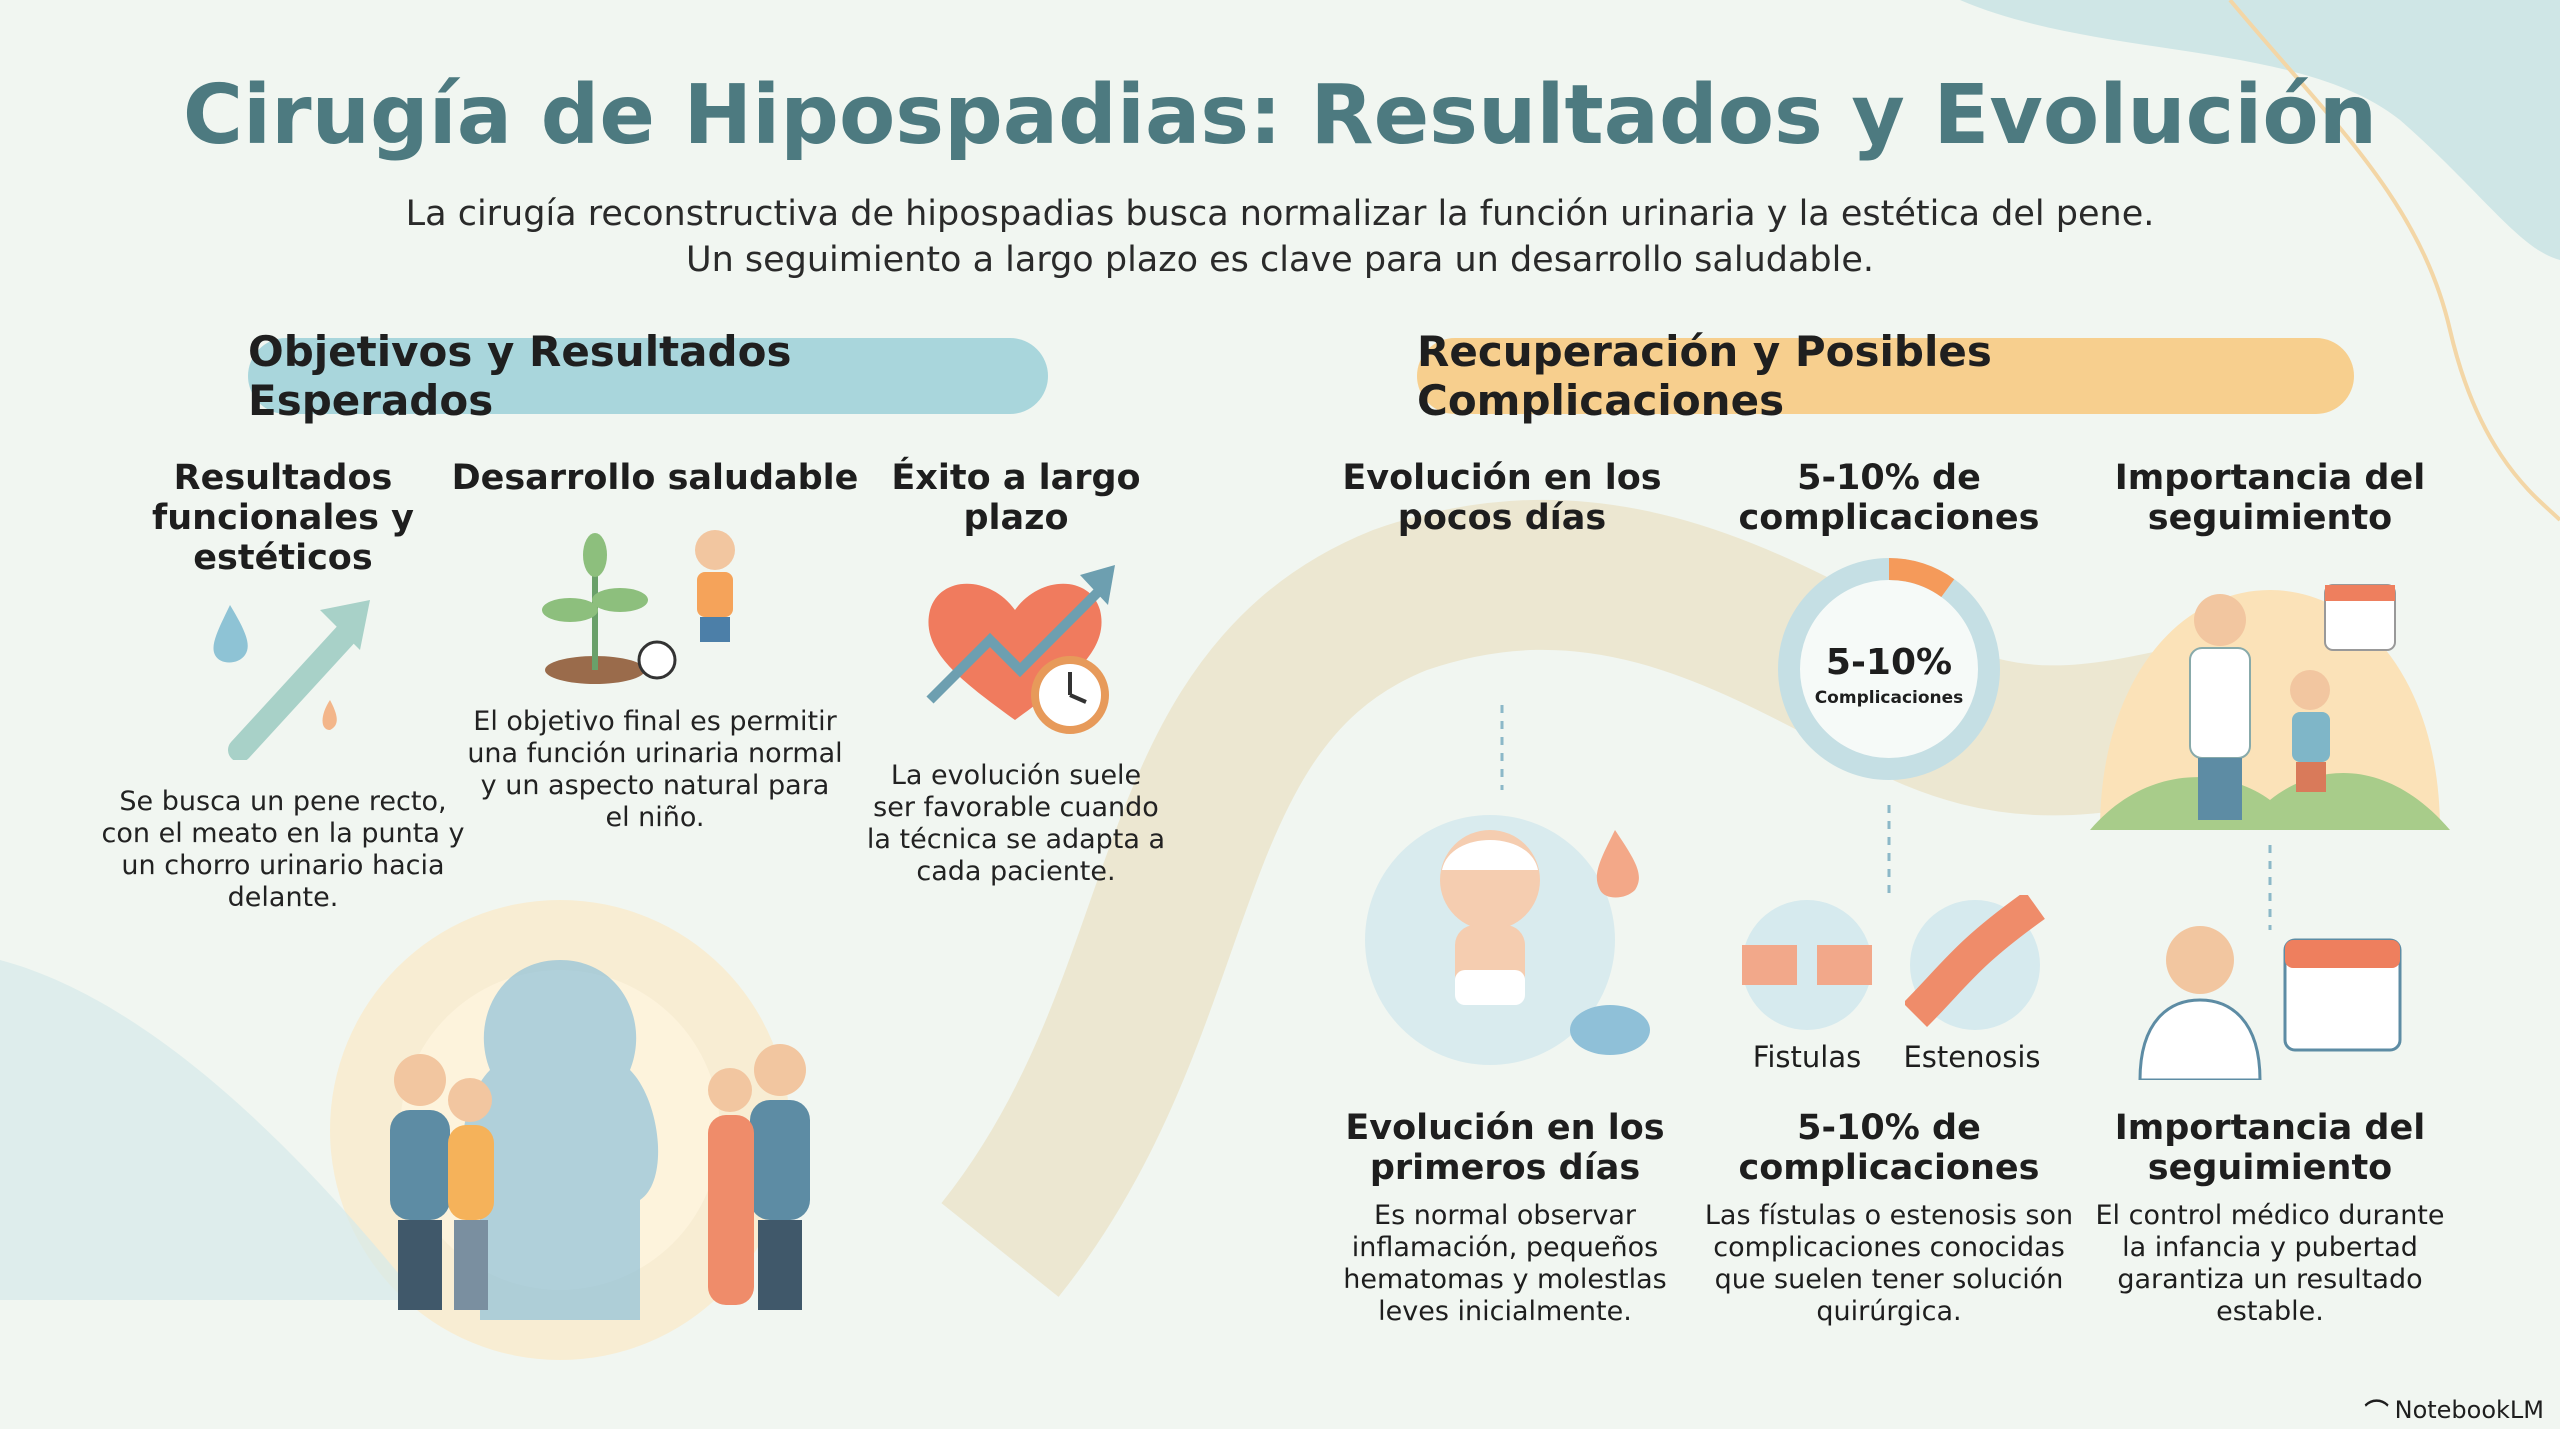 Image resolution: width=2560 pixels, height=1429 pixels. Describe the element at coordinates (1889, 498) in the screenshot. I see `column-title-complications: 5-10% de complicaciones` at that location.